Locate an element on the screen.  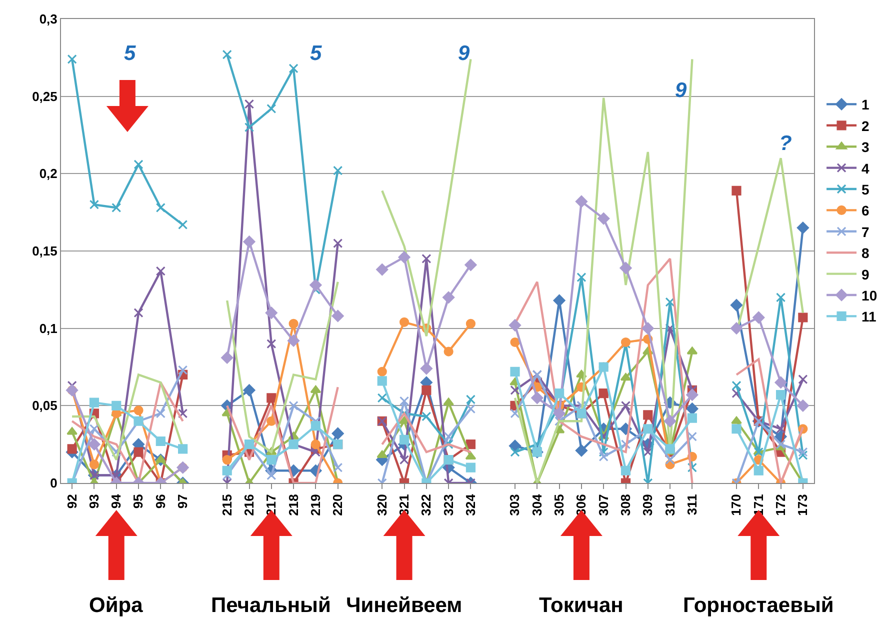
text: Горностаевый is located at coordinates (758, 605).